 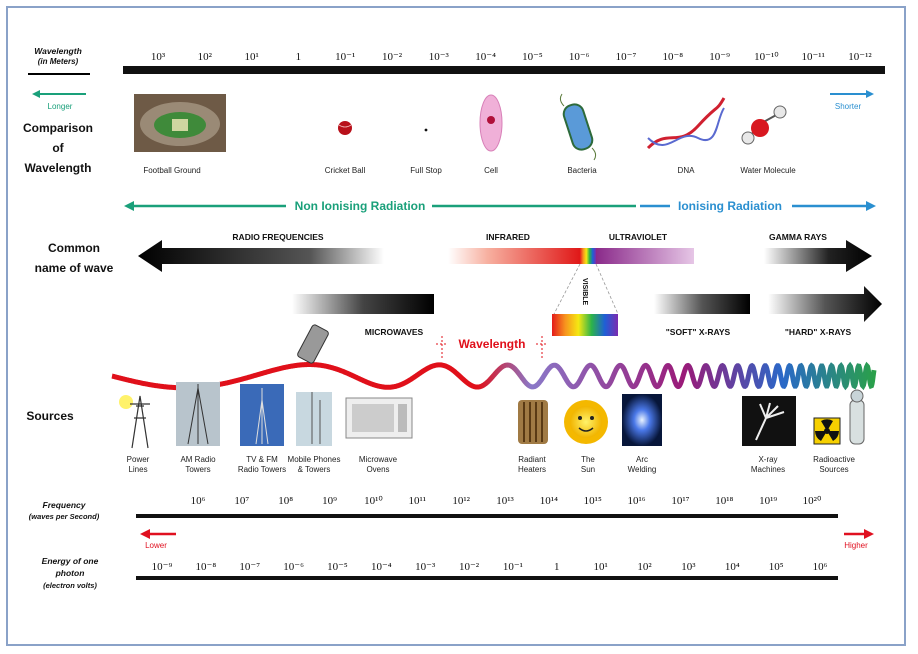 I want to click on wavelength-marker-label: Wavelength, so click(x=492, y=344).